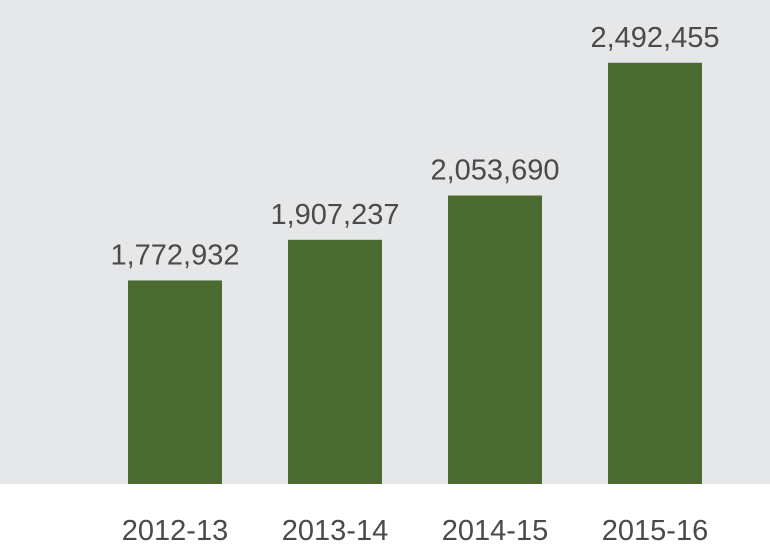  I want to click on x-tick-label-2012-13: 2012-13, so click(175, 531).